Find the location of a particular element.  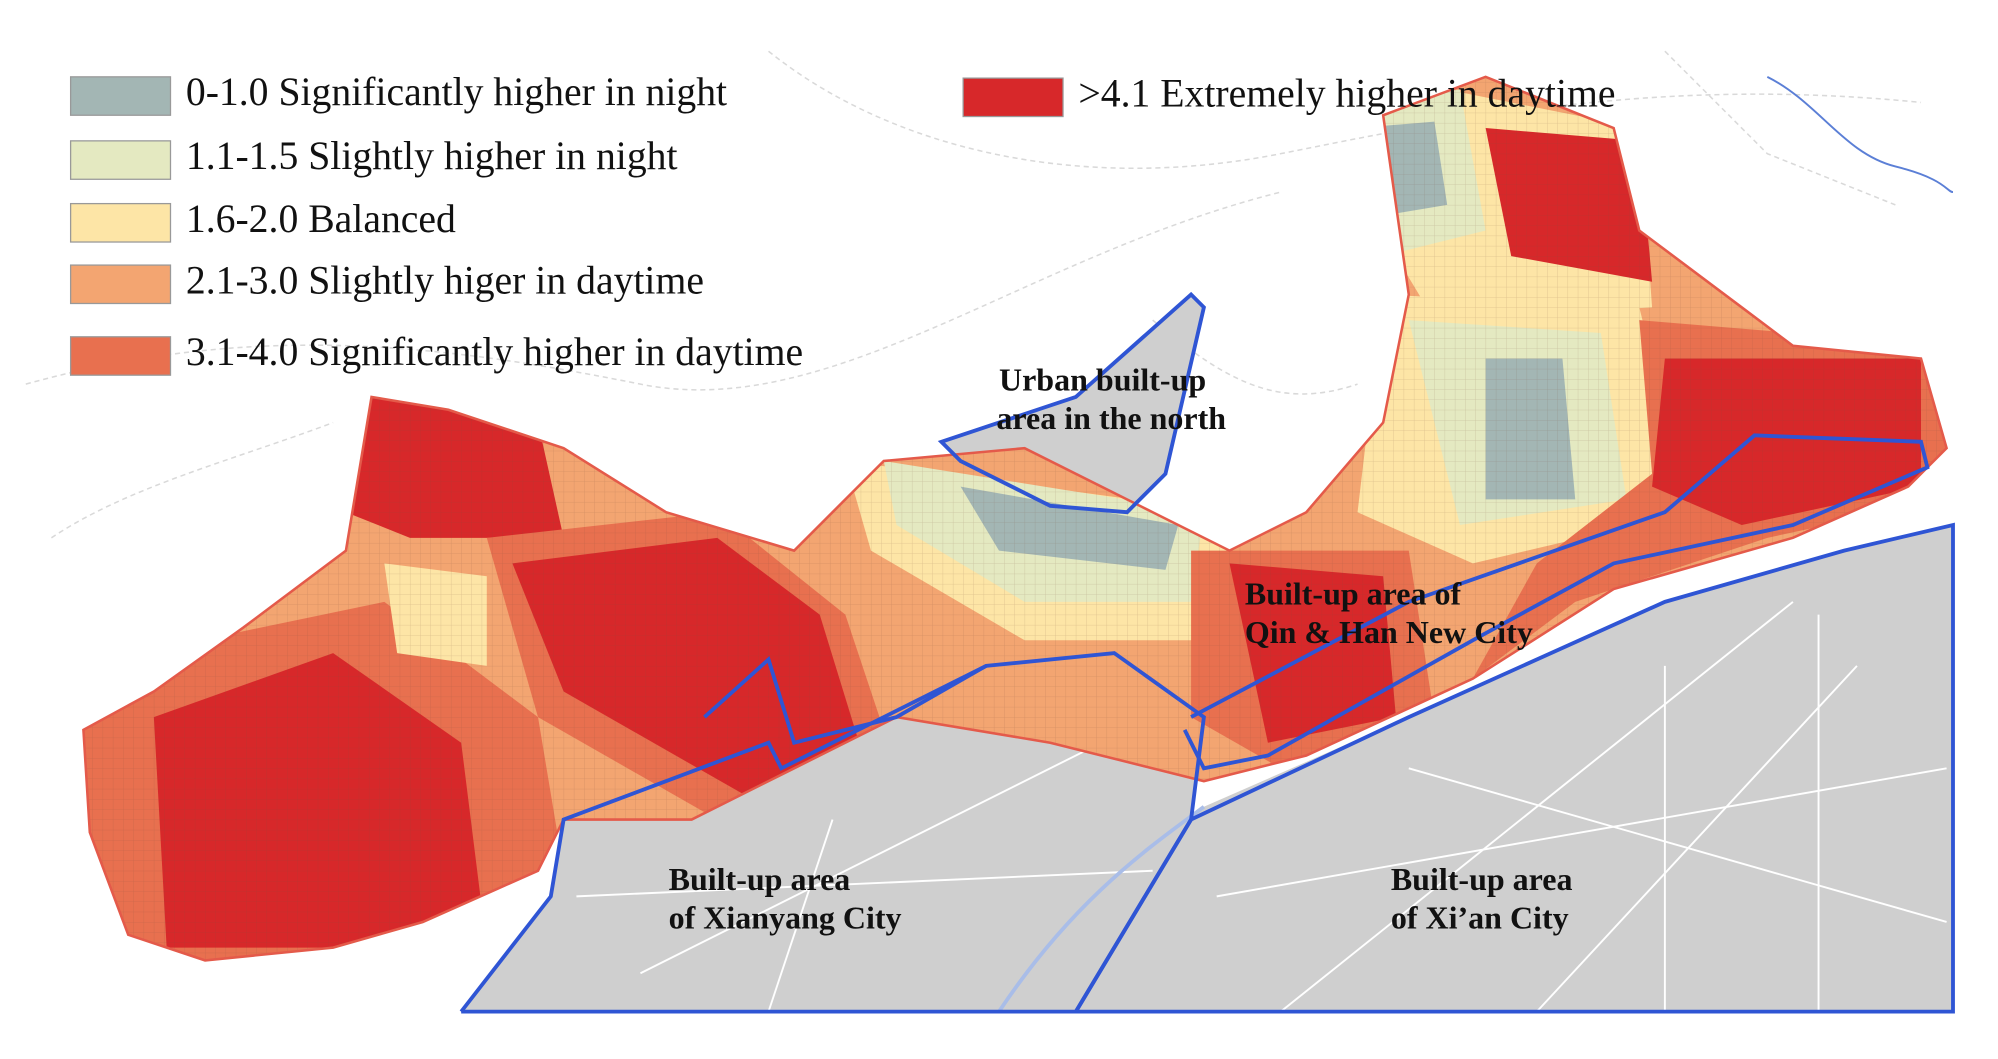

river is located at coordinates (1860, 134).